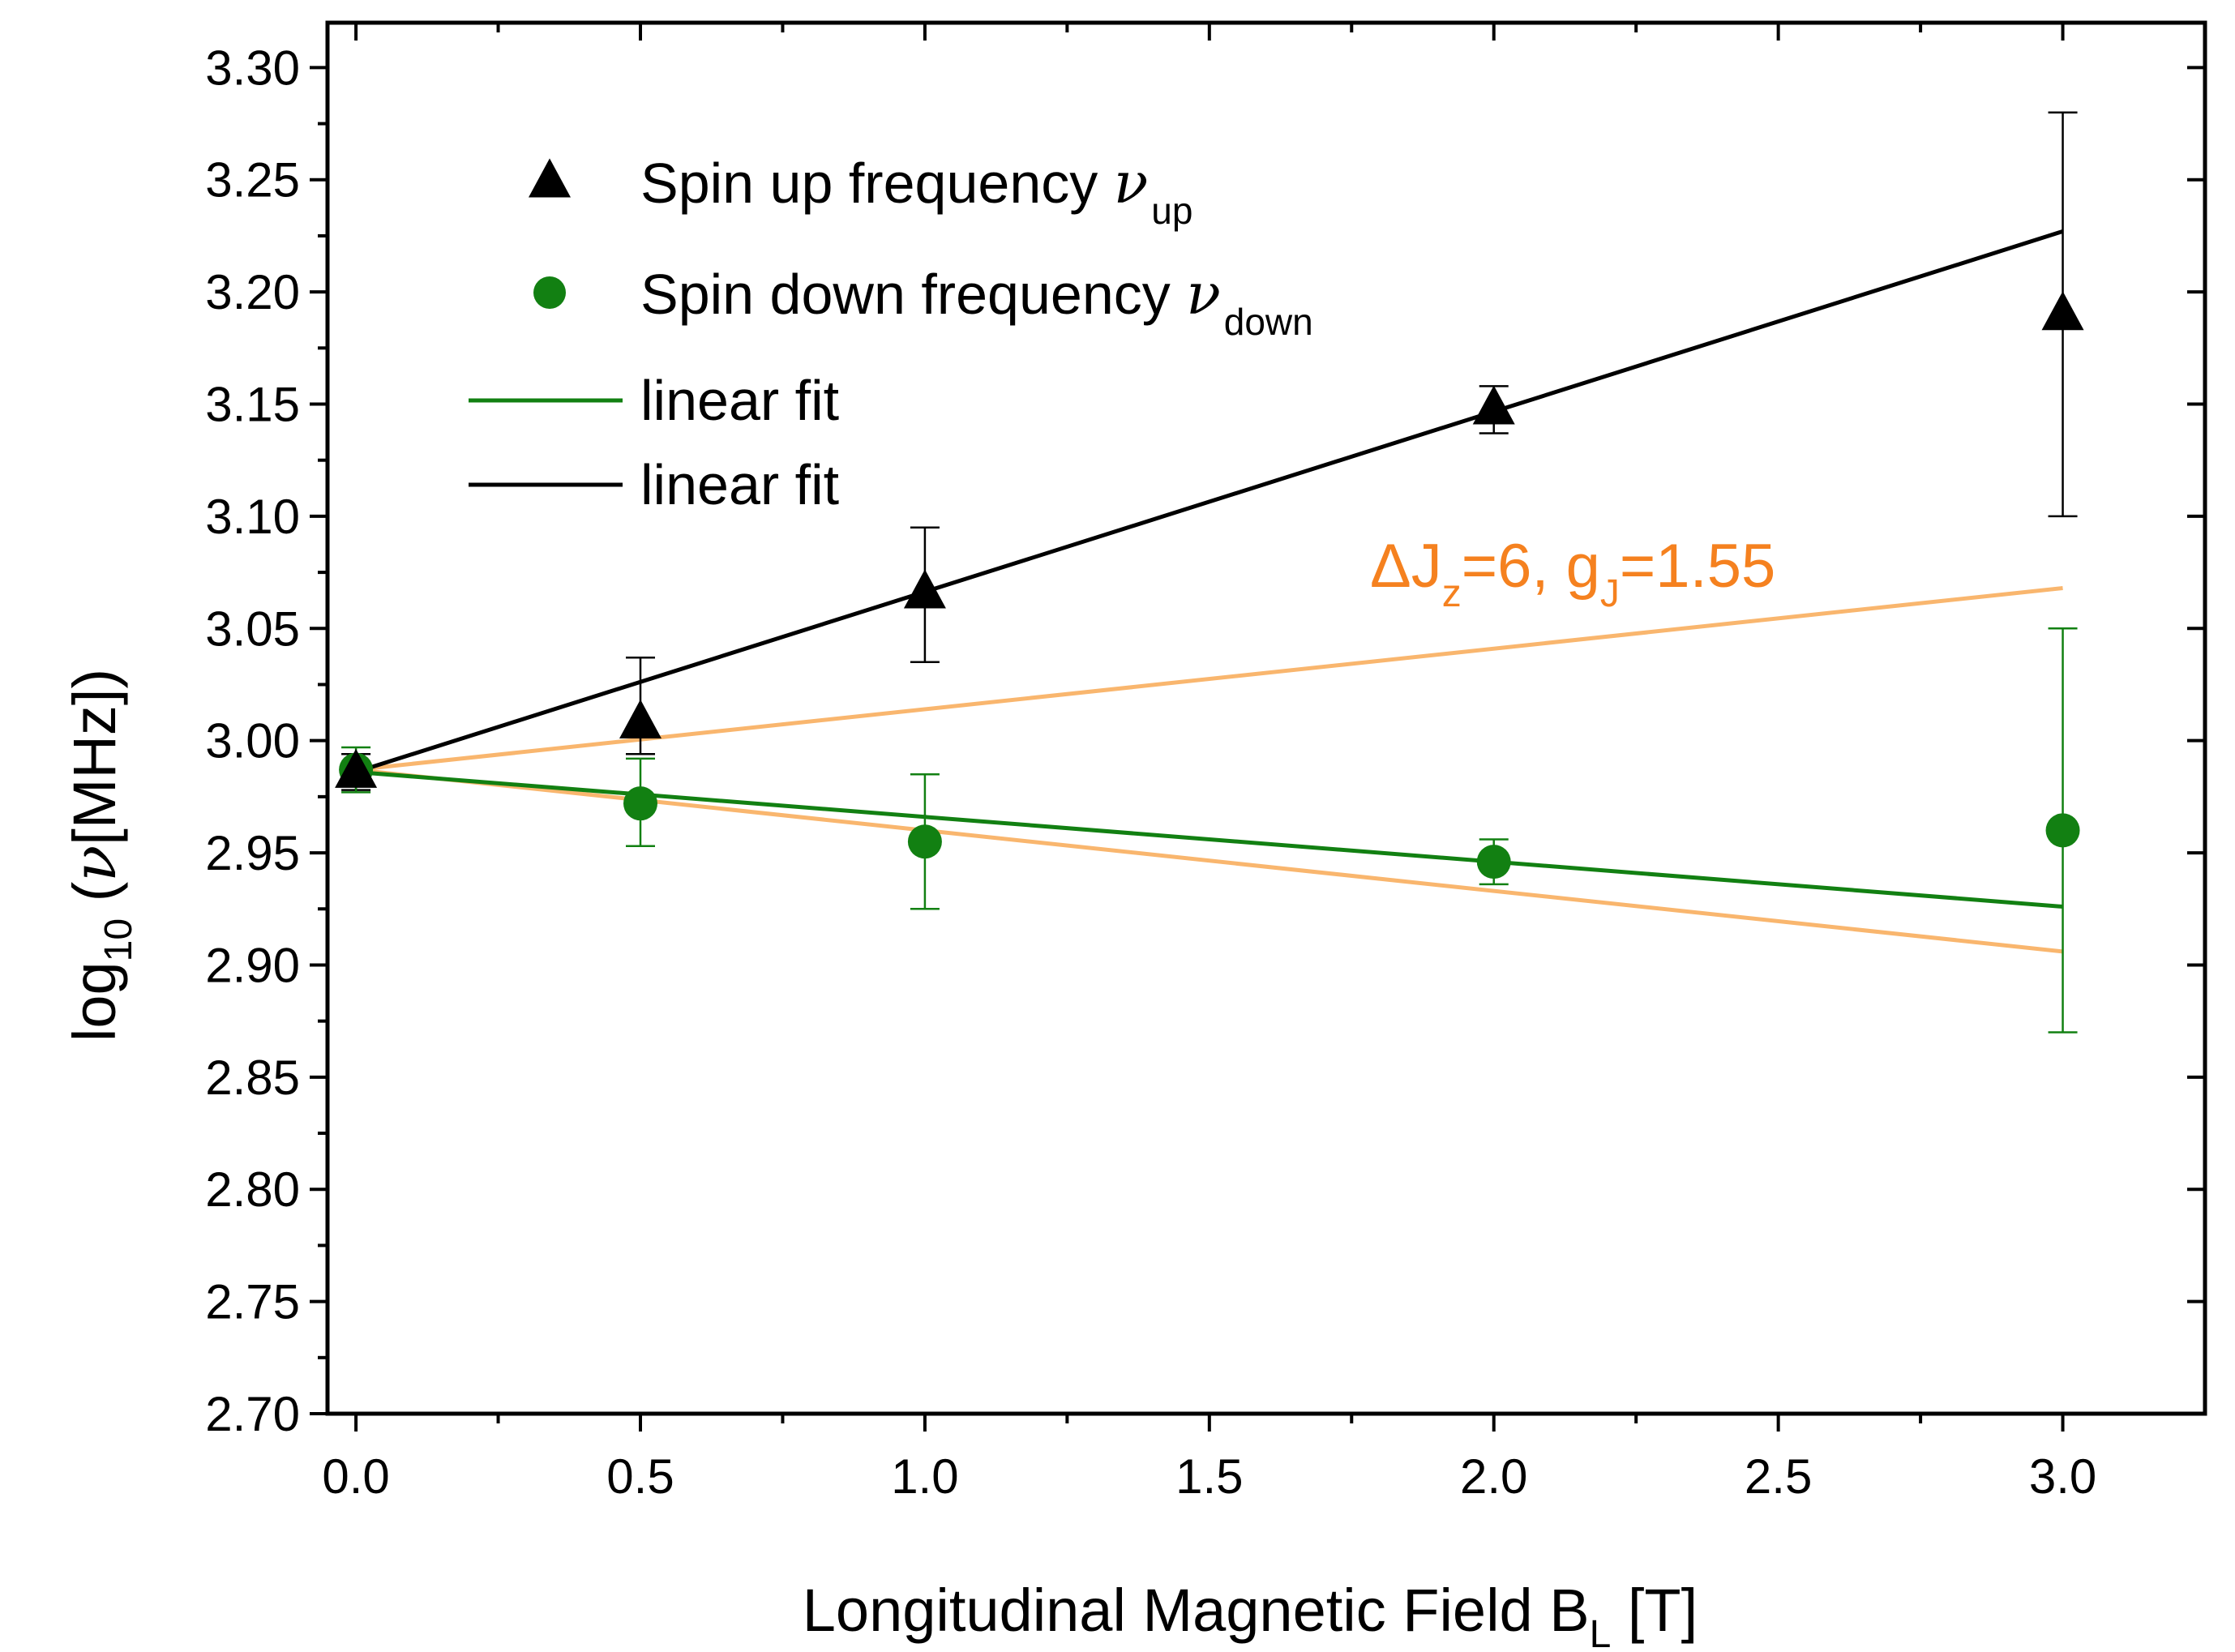 The image size is (2235, 1652). What do you see at coordinates (1250, 1614) in the screenshot?
I see `x-axis-title: Longitudinal Magnetic Field BL [T]` at bounding box center [1250, 1614].